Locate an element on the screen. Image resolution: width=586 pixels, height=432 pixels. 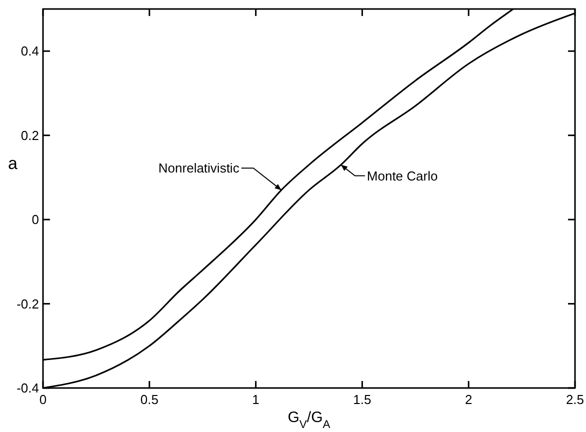
x-axis-title: G$_{V}$/G$_{A}$ is located at coordinates (309, 420).